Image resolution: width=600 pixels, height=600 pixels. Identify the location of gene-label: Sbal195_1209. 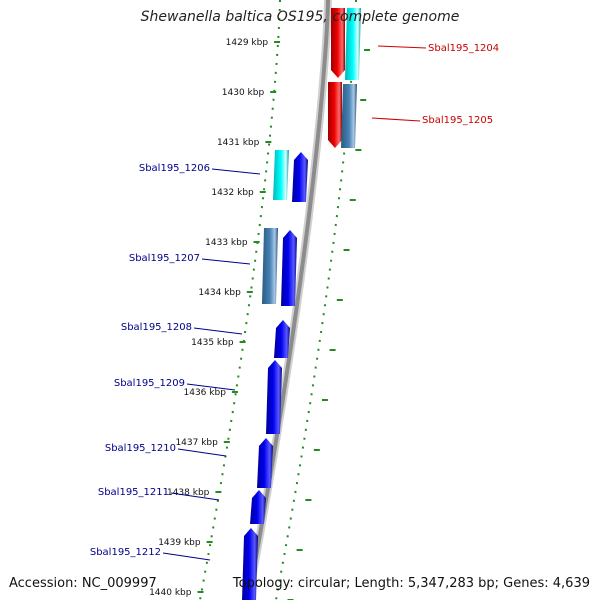
(149, 383).